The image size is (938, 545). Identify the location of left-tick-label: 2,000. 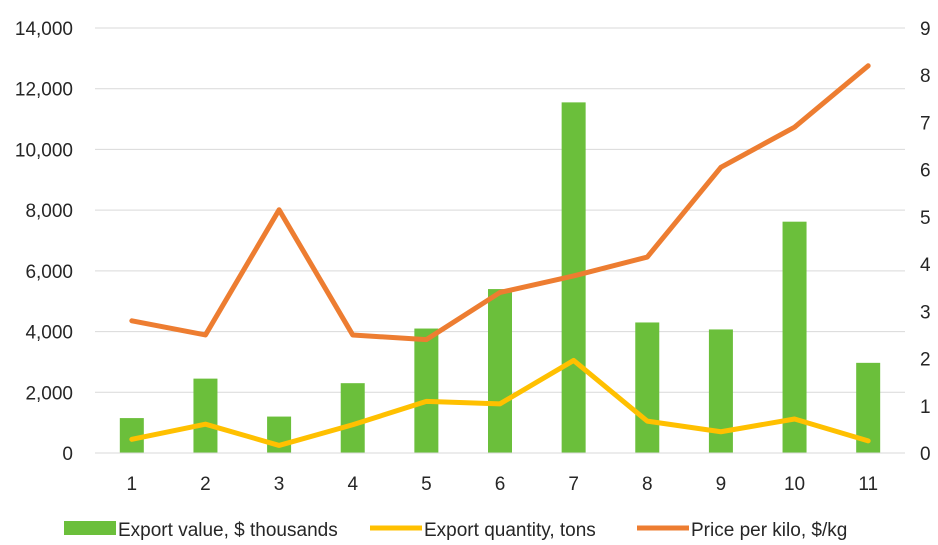
(49, 393).